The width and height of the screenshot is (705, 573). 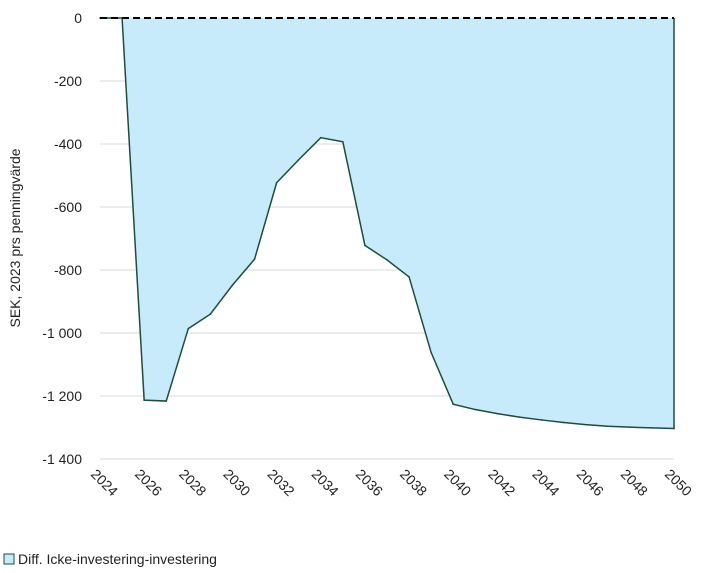 I want to click on y-tick-label: 0, so click(x=78, y=18).